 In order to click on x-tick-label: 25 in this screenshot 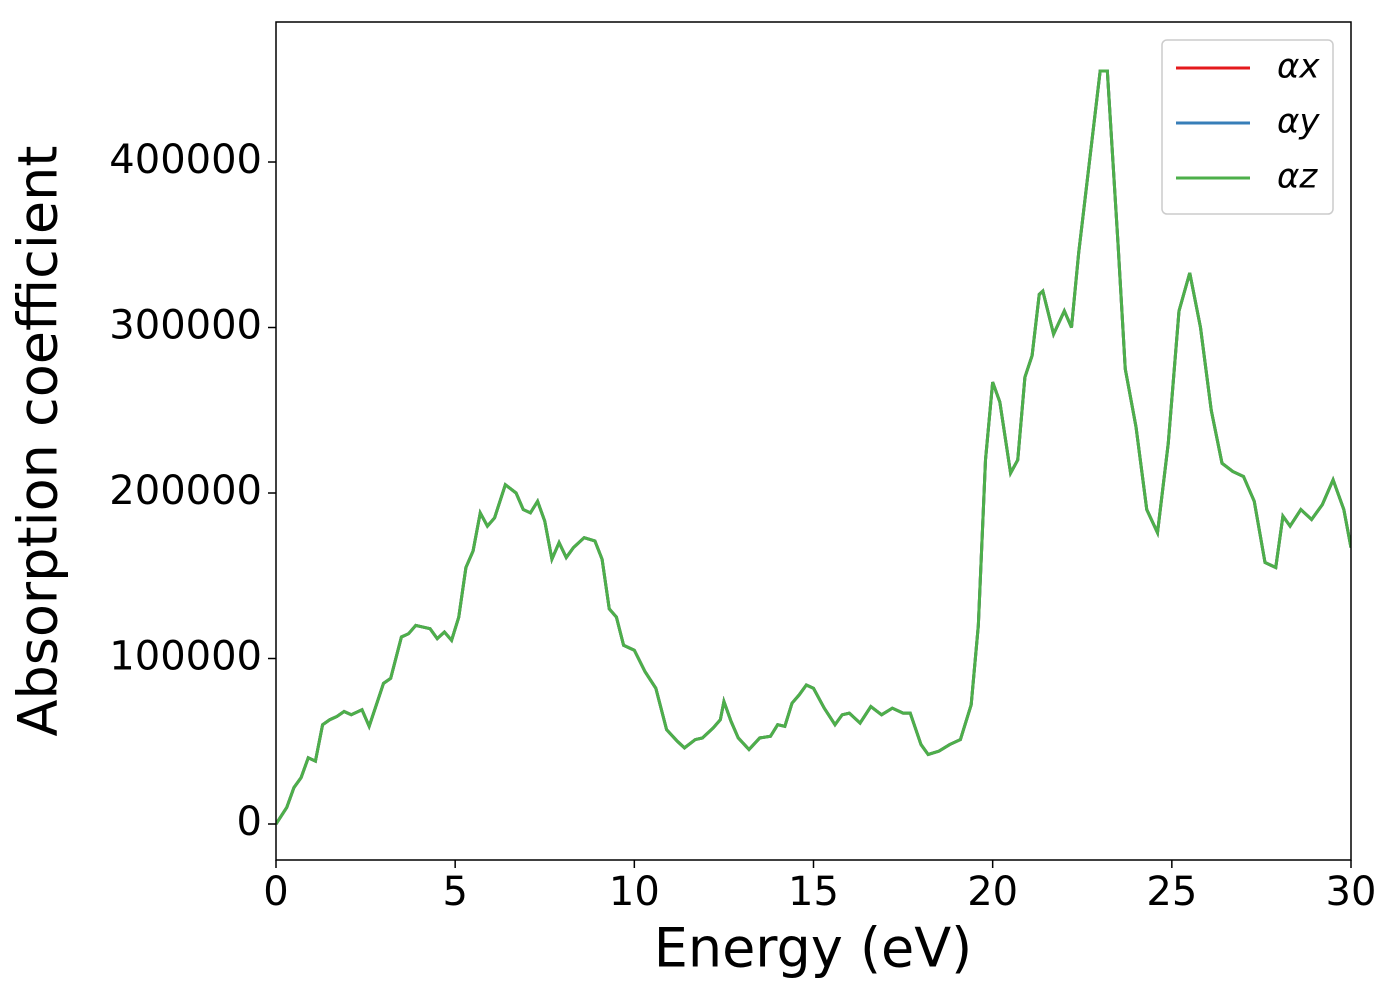, I will do `click(1171, 892)`.